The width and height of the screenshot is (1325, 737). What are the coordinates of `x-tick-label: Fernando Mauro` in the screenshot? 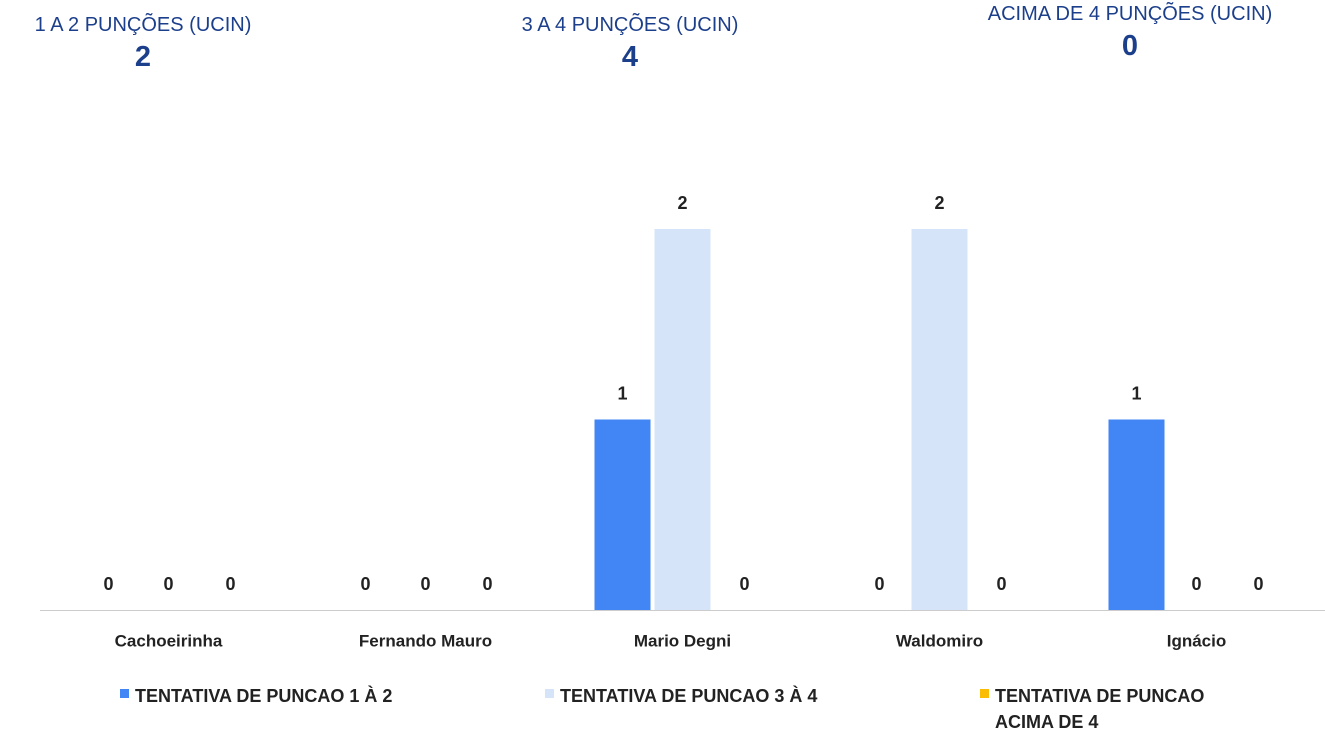 It's located at (425, 640).